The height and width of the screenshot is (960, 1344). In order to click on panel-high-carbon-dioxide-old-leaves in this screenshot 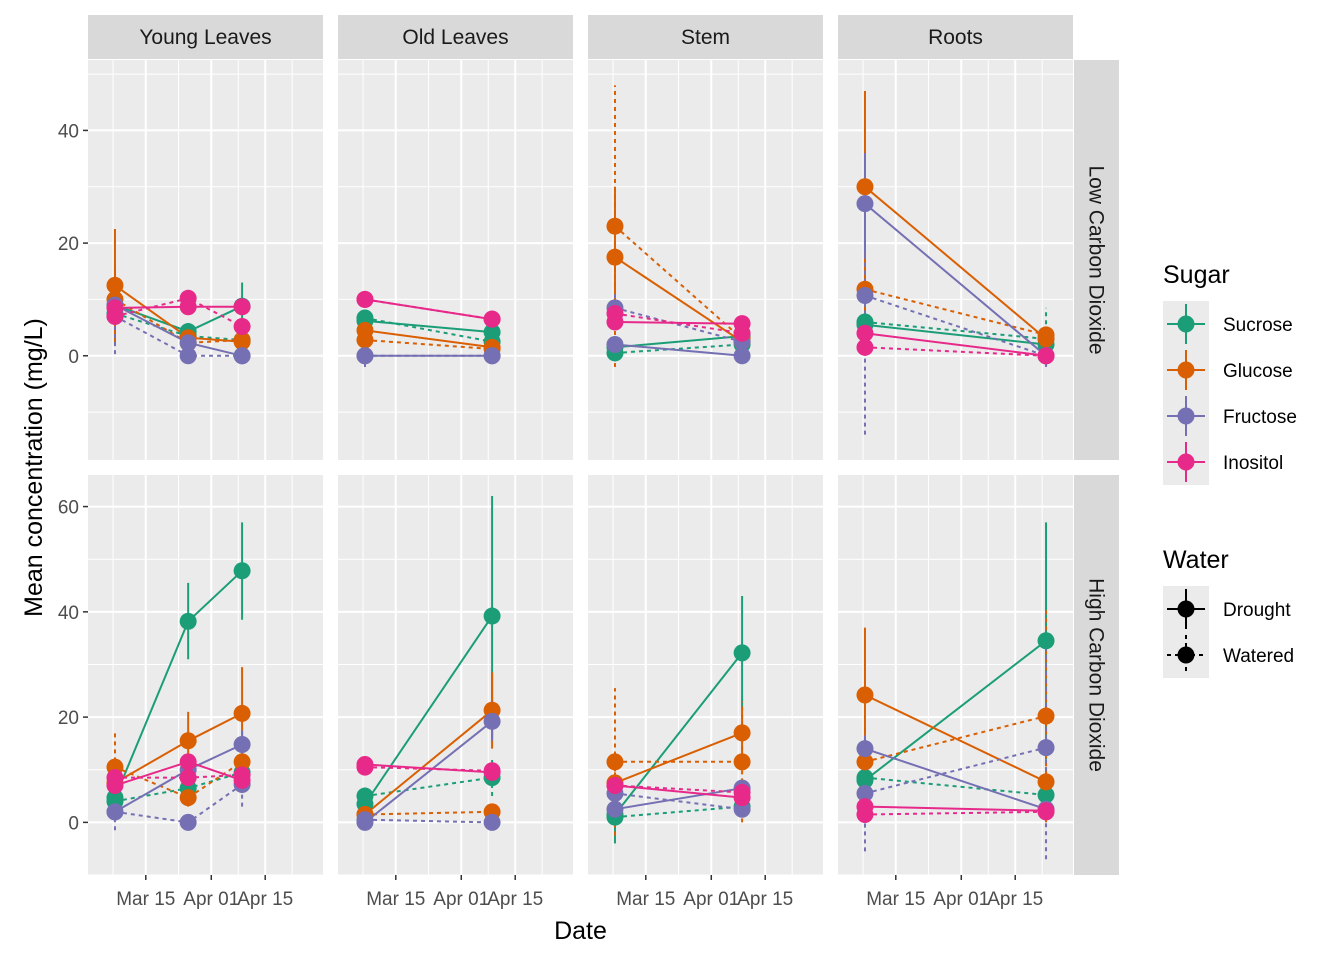, I will do `click(455, 675)`.